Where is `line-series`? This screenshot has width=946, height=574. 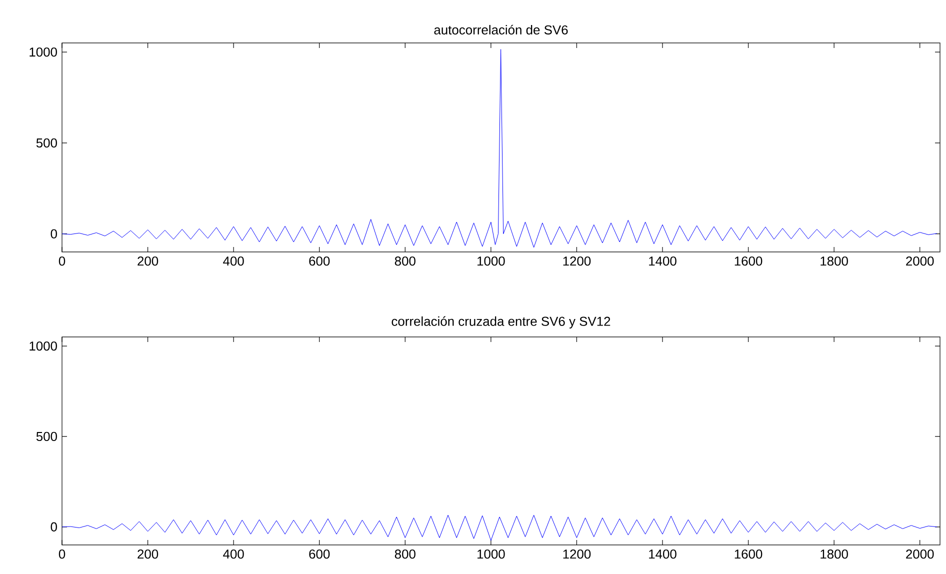
line-series is located at coordinates (500, 527).